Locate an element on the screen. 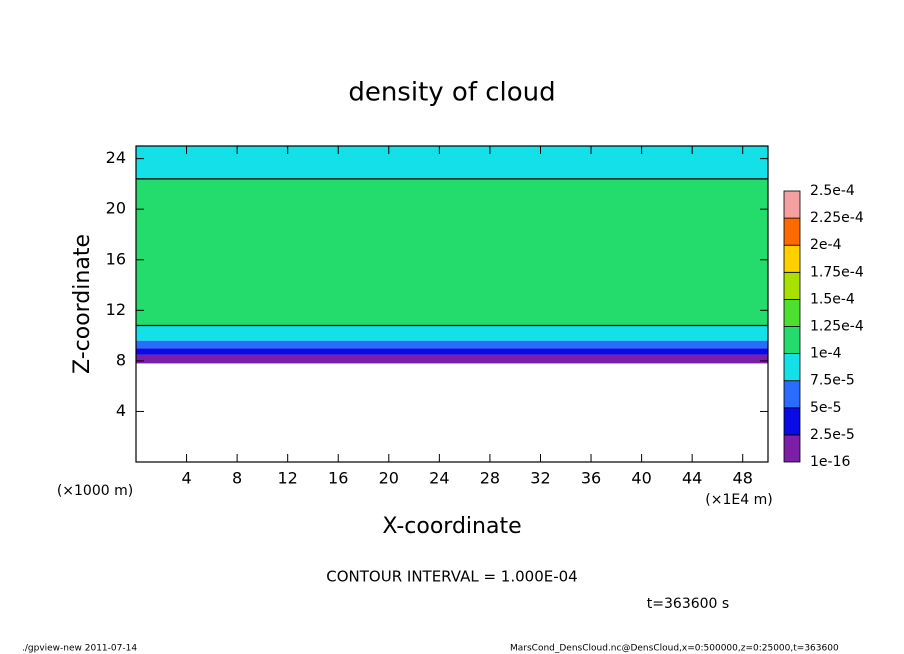  time-note: t=363600 s is located at coordinates (688, 604).